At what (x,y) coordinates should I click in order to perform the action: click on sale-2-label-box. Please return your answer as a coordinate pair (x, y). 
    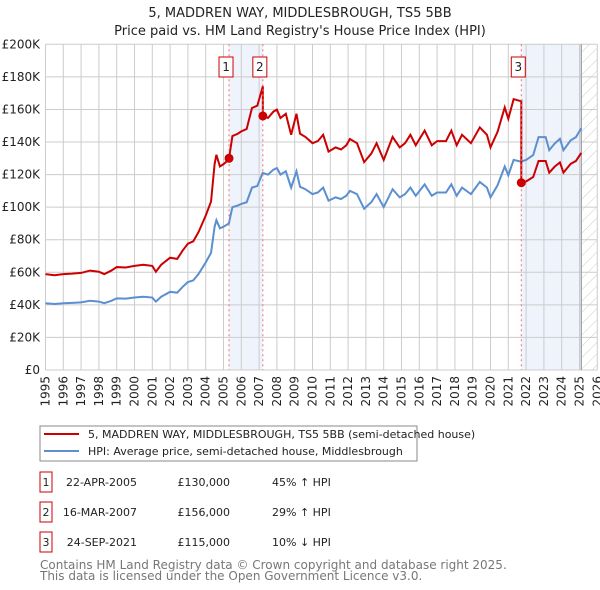
    Looking at the image, I should click on (260, 67).